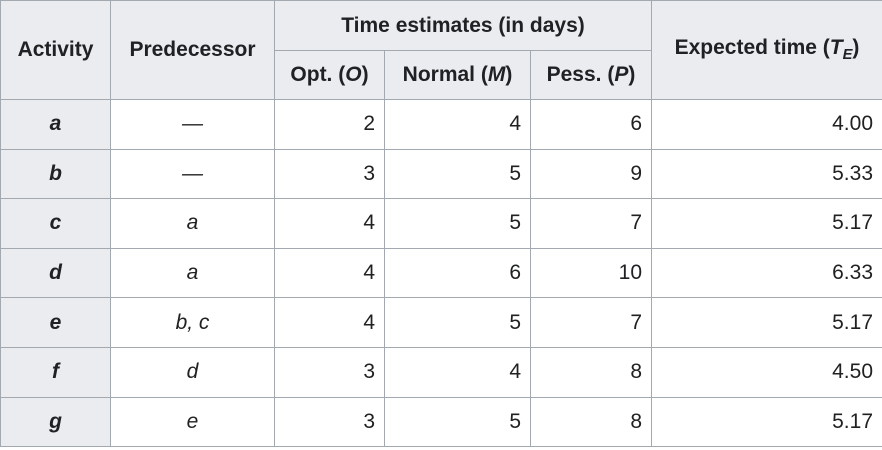 The height and width of the screenshot is (450, 882). I want to click on table-row: b — 3 5 9 5.33, so click(441, 174).